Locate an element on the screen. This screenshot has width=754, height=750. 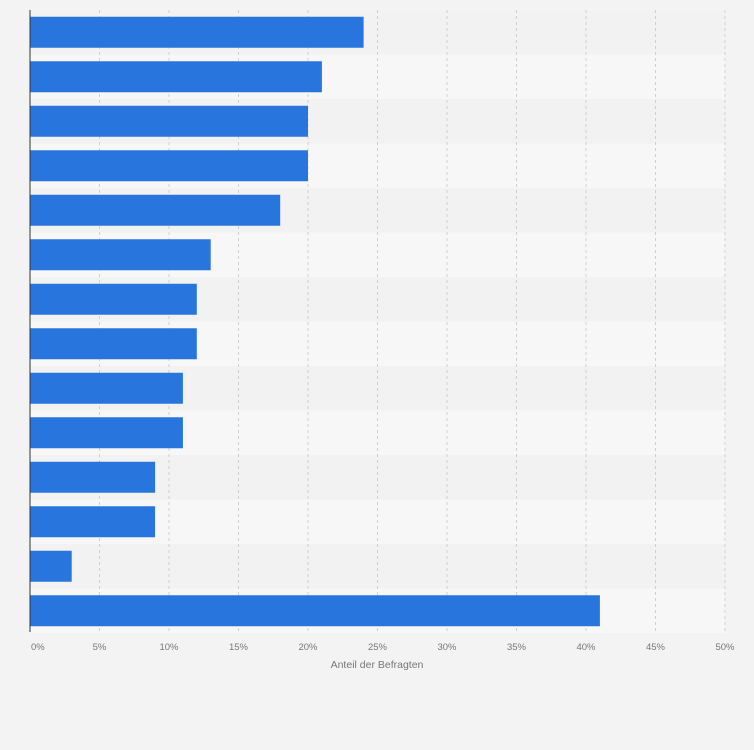
x-tick-label: 25% is located at coordinates (378, 647).